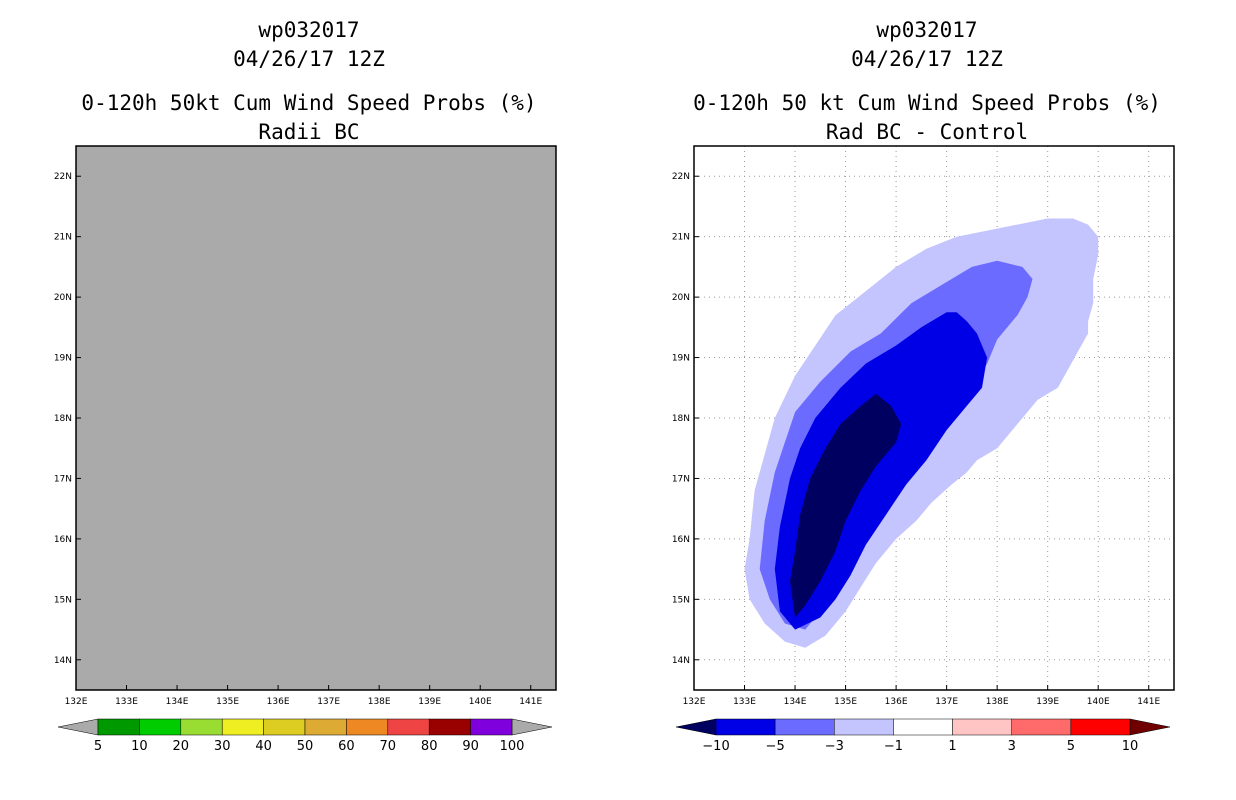 The width and height of the screenshot is (1236, 800). I want to click on colorbar-label: 60, so click(346, 746).